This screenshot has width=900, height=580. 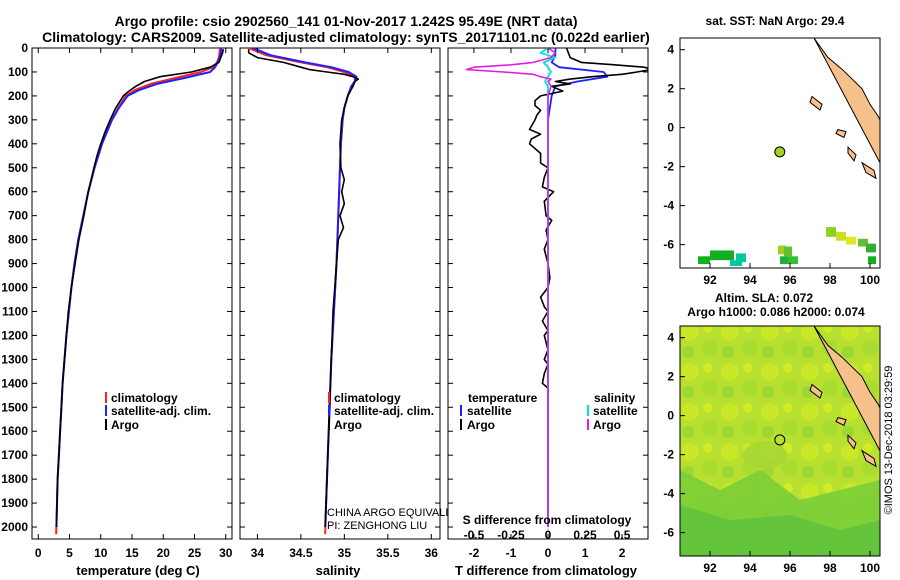 I want to click on x-tick-label: 35.5, so click(x=388, y=553).